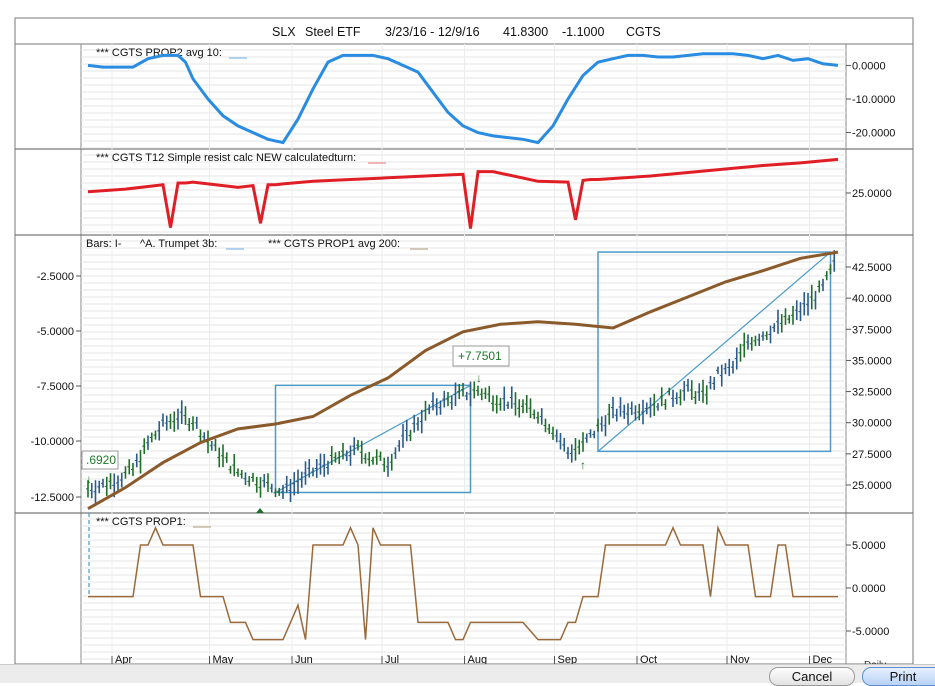 The image size is (935, 686). Describe the element at coordinates (568, 660) in the screenshot. I see `month-label: Sep` at that location.